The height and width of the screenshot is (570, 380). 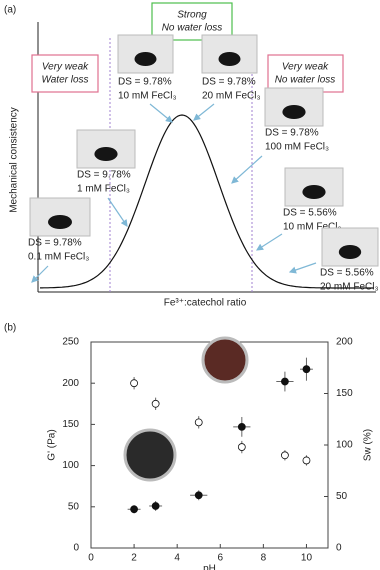 I want to click on y-tick-label: 50, so click(x=74, y=506).